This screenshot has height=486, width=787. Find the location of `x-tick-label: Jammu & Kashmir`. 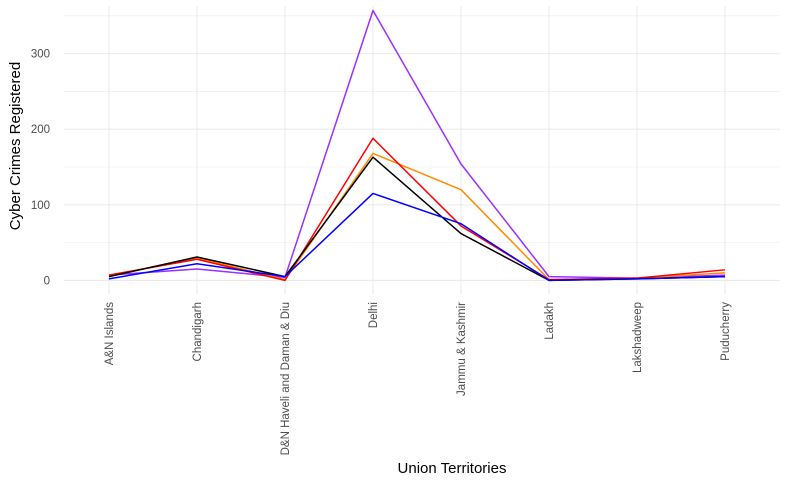

x-tick-label: Jammu & Kashmir is located at coordinates (462, 349).